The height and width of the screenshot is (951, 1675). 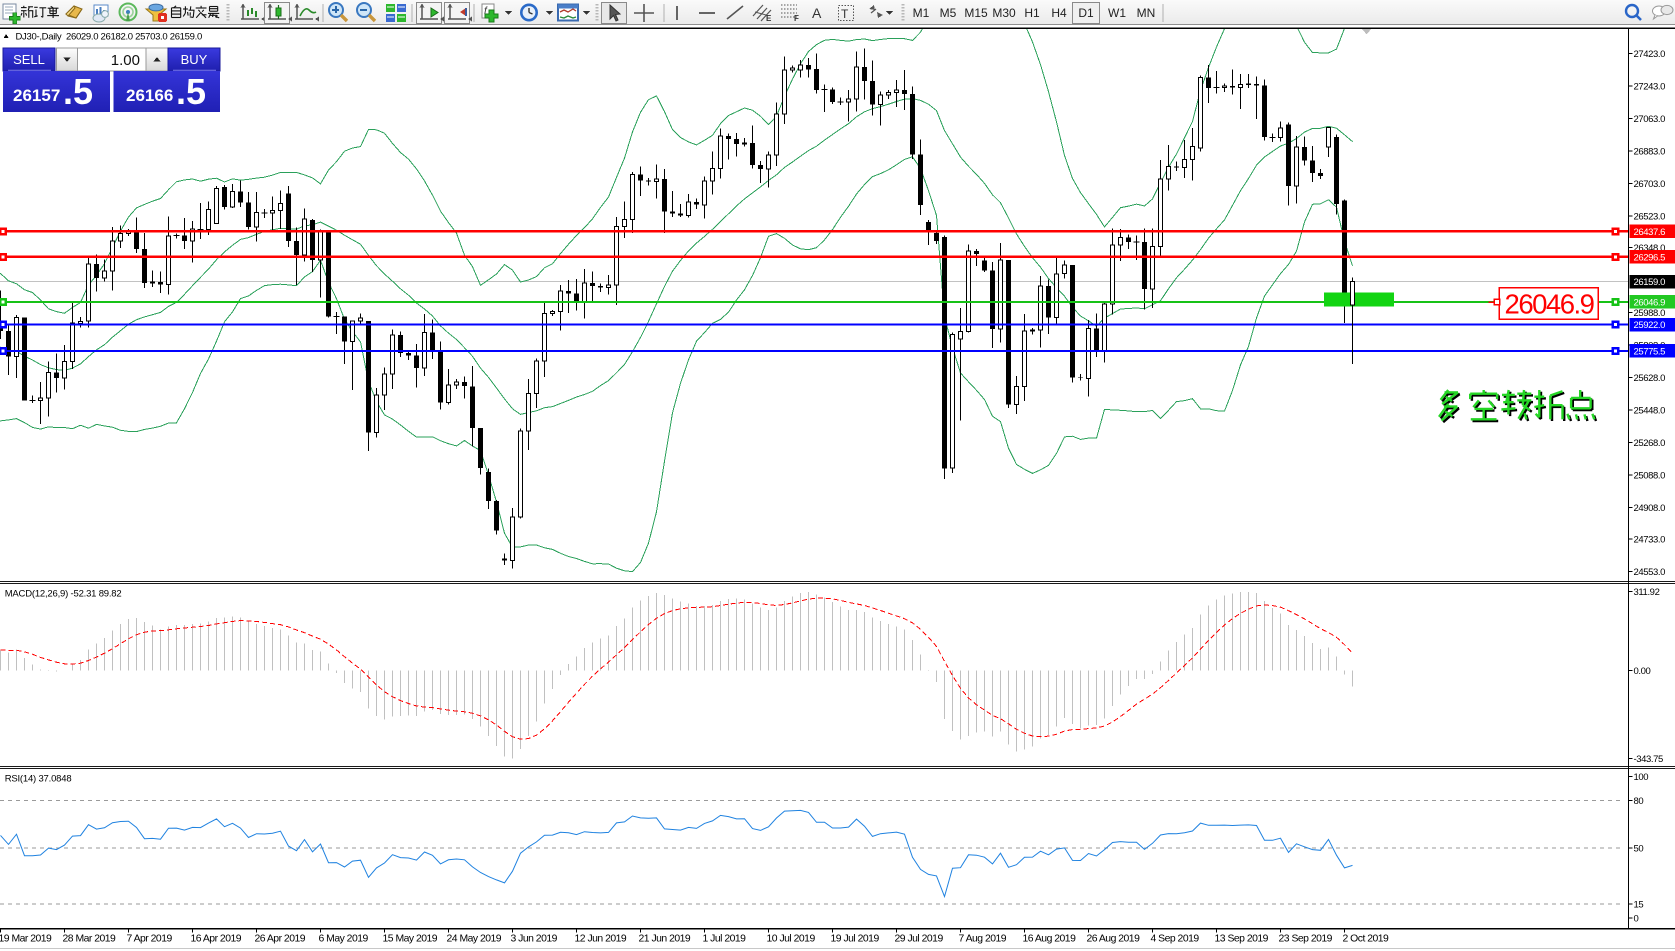 What do you see at coordinates (1086, 13) in the screenshot?
I see `svg-text: D1` at bounding box center [1086, 13].